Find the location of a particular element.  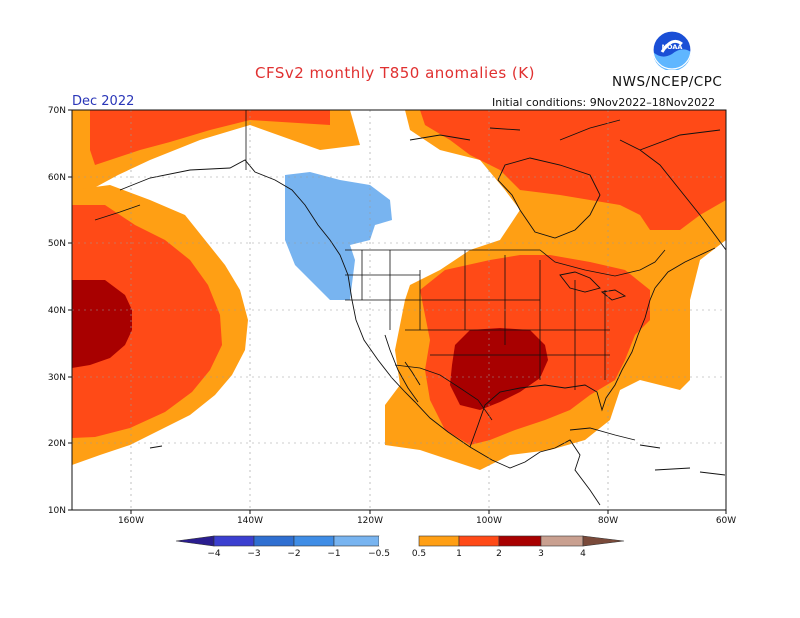

lat-label-20n: 20N is located at coordinates (57, 444).